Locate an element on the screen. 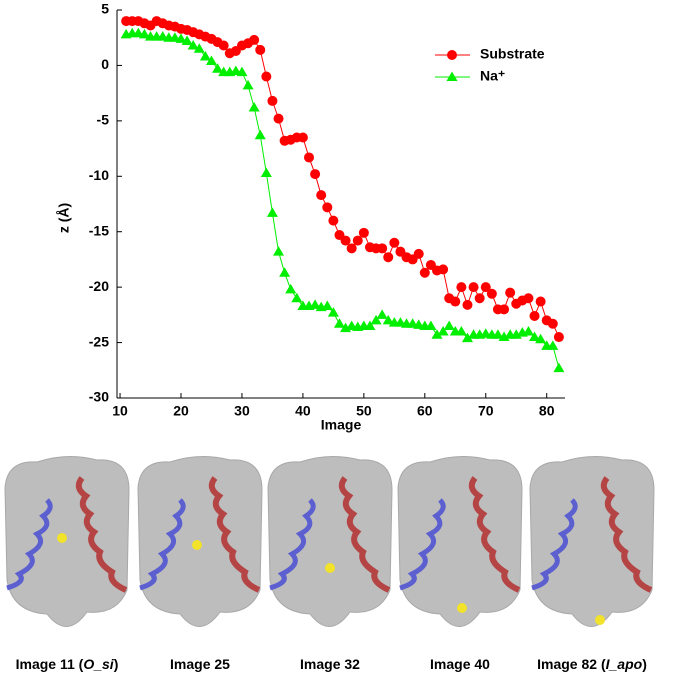 This screenshot has height=679, width=690. caption: Image 25 is located at coordinates (200, 664).